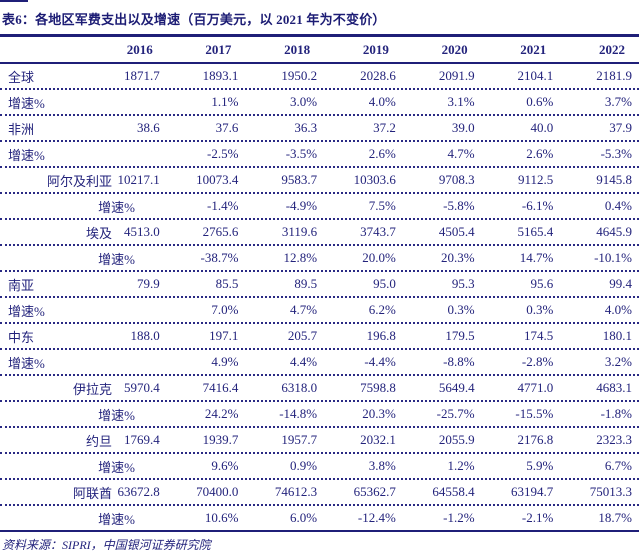 Image resolution: width=639 pixels, height=553 pixels. Describe the element at coordinates (614, 387) in the screenshot. I see `value-cell: 4683.1` at that location.